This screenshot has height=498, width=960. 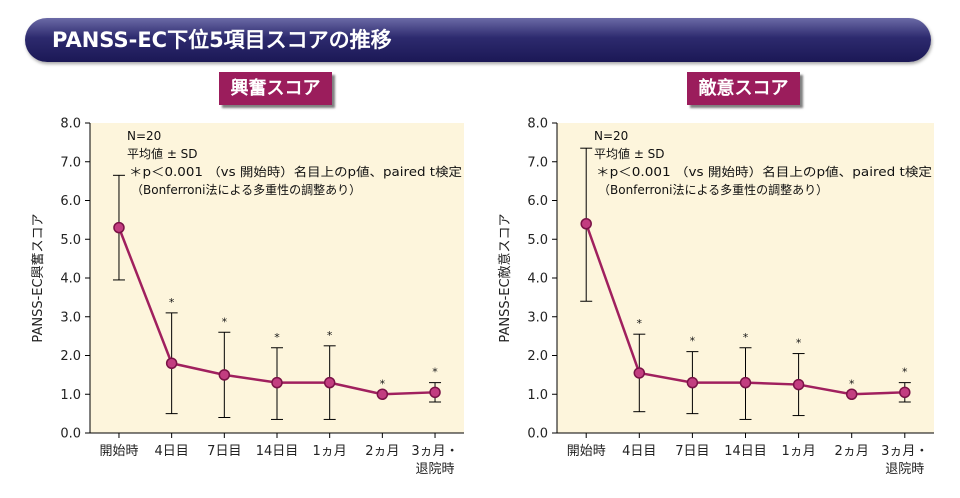 What do you see at coordinates (743, 88) in the screenshot?
I see `chart-title-hostility: 敵意スコア` at bounding box center [743, 88].